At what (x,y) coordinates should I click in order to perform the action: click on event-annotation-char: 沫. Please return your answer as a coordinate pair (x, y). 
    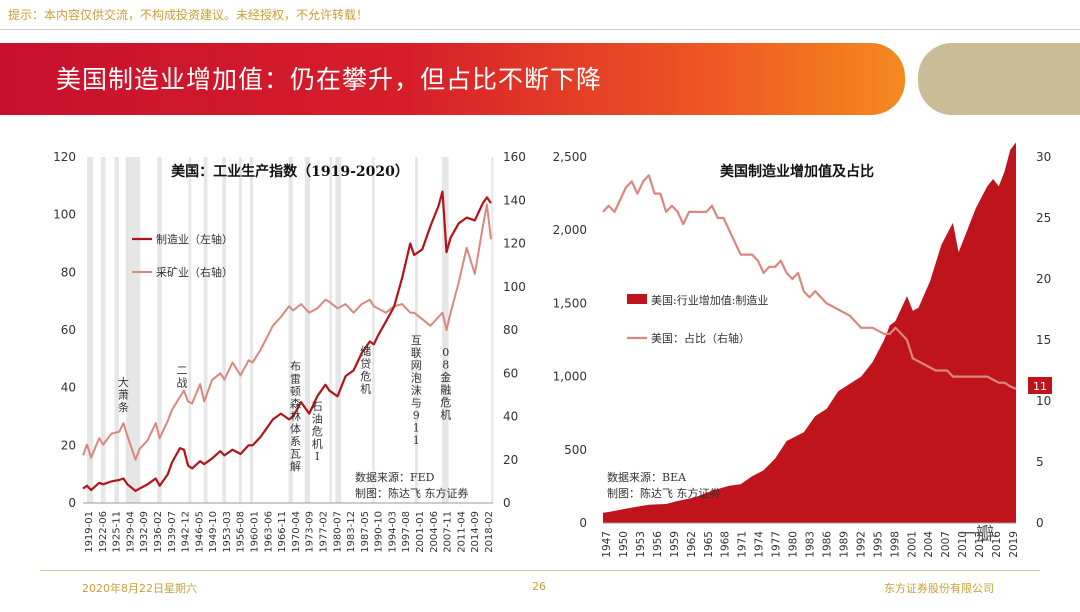
    Looking at the image, I should click on (416, 390).